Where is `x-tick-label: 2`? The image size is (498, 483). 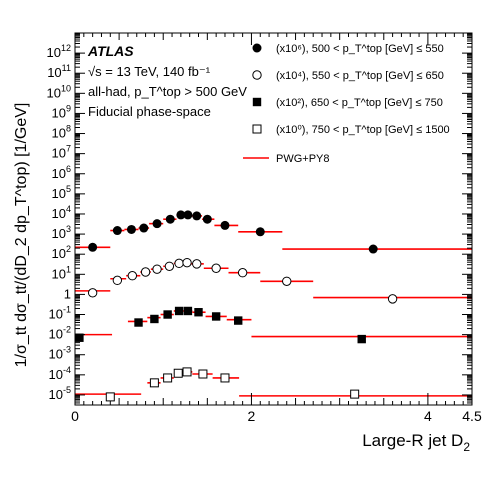
x-tick-label: 2 is located at coordinates (252, 416).